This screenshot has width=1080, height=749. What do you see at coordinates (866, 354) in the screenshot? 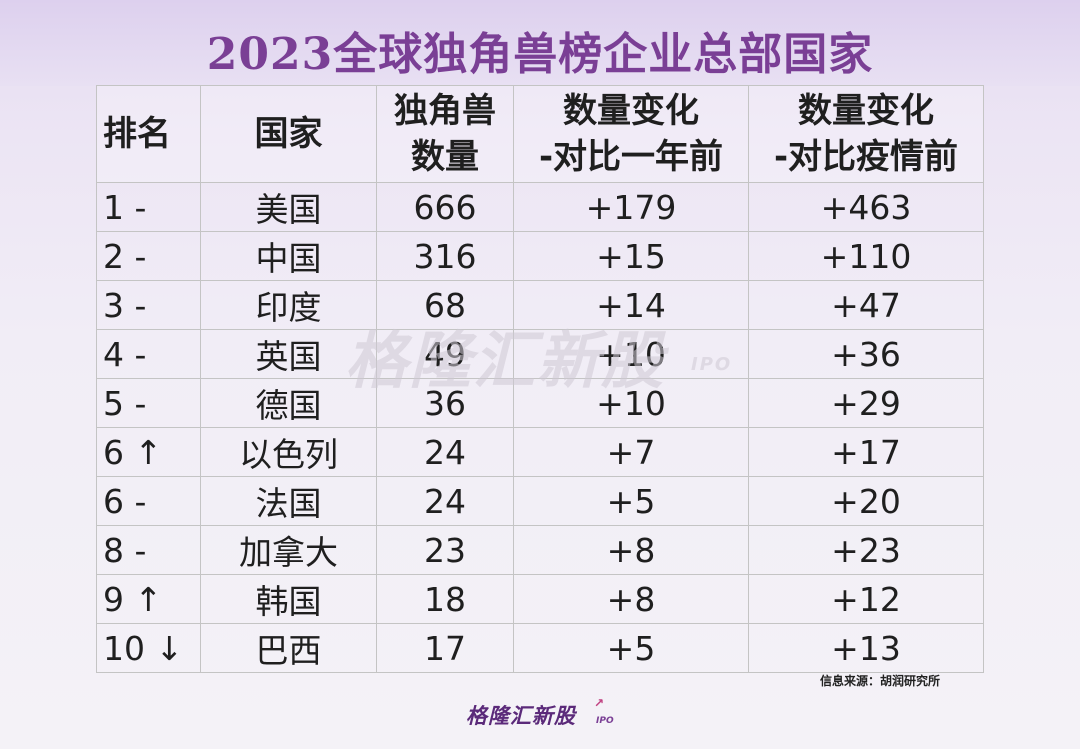
I see `cell-change-pre: +36` at bounding box center [866, 354].